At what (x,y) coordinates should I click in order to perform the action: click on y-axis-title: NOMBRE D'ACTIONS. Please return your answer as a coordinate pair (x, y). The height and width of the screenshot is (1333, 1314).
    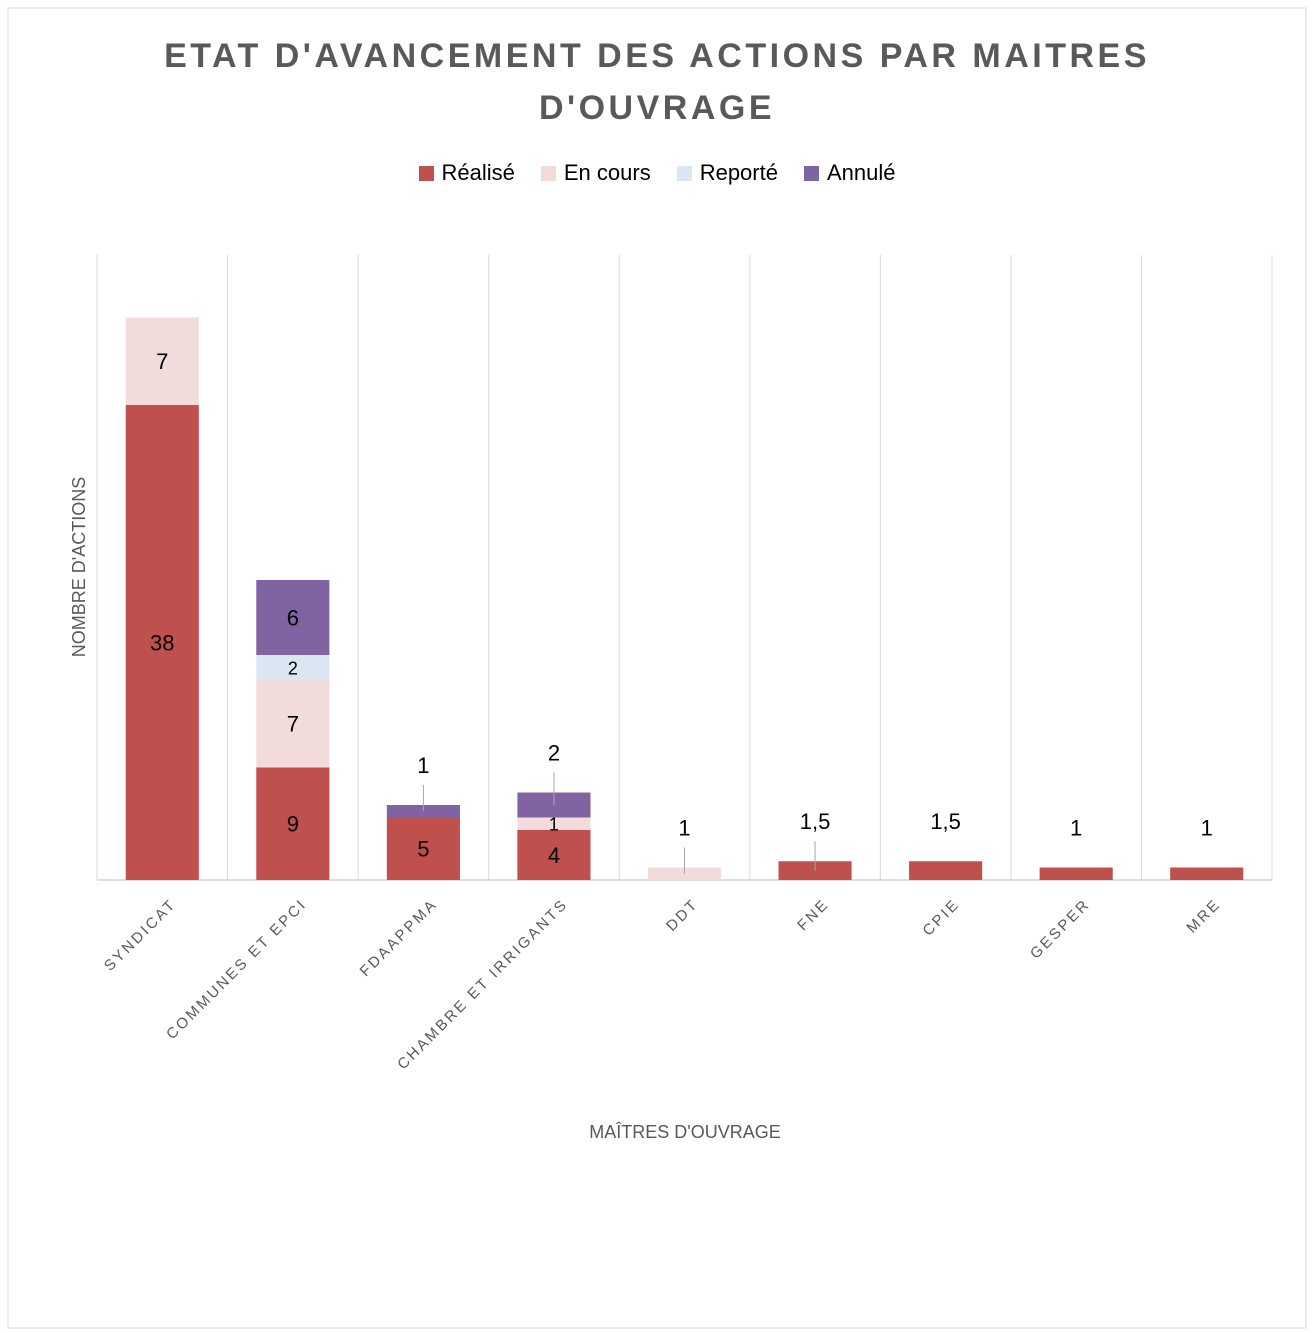
    Looking at the image, I should click on (79, 567).